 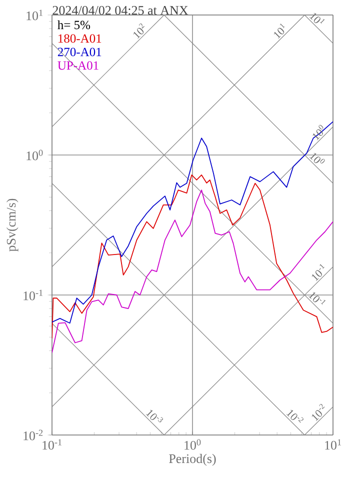 What do you see at coordinates (33, 295) in the screenshot?
I see `y-tick-label: 10$^{-1}$` at bounding box center [33, 295].